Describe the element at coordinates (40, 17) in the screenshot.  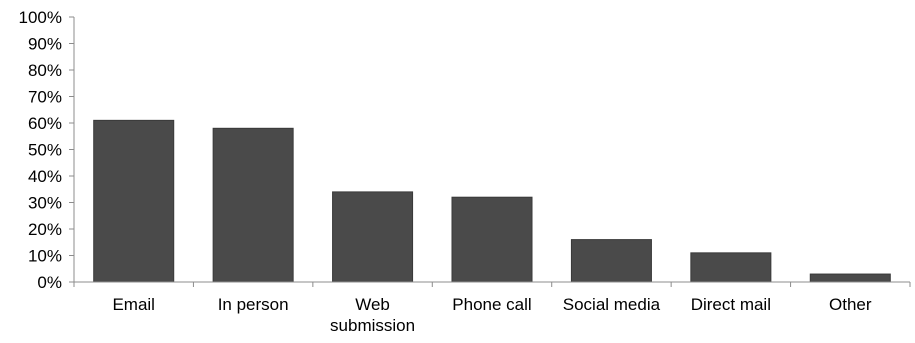
I see `y-tick-label: 100%` at that location.